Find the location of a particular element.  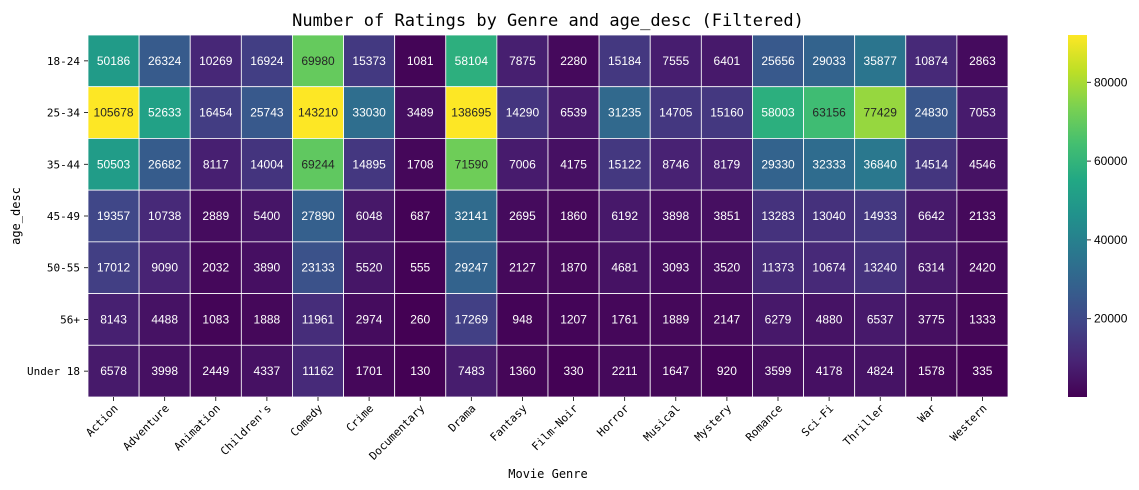

cell-value-label: 24830 is located at coordinates (932, 113).